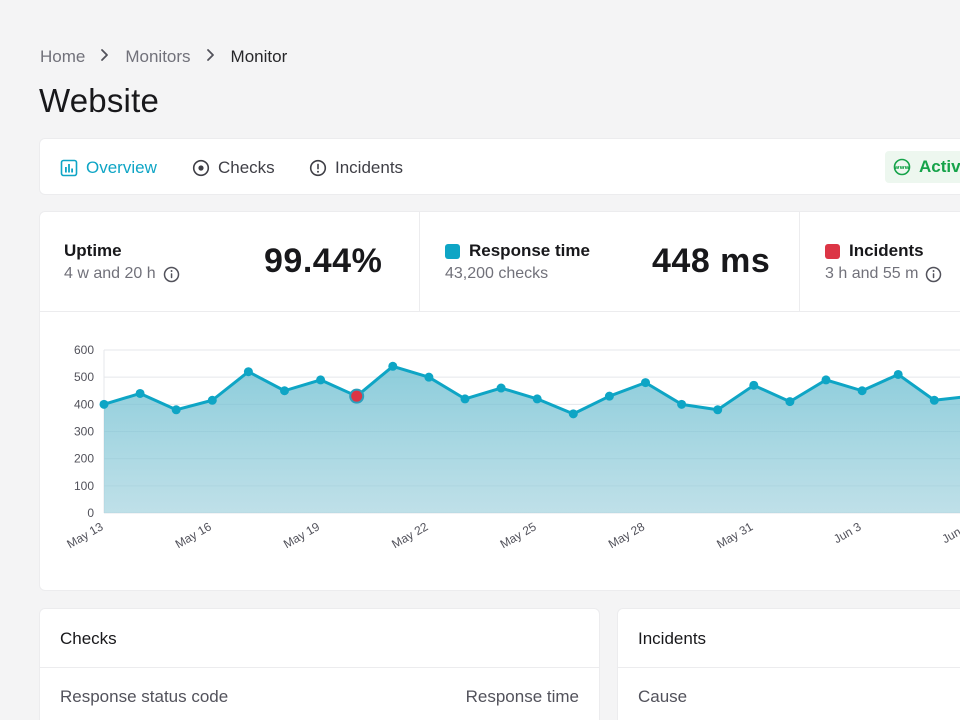 This screenshot has height=720, width=960. Describe the element at coordinates (369, 167) in the screenshot. I see `tab-incidents-label: Incidents` at that location.